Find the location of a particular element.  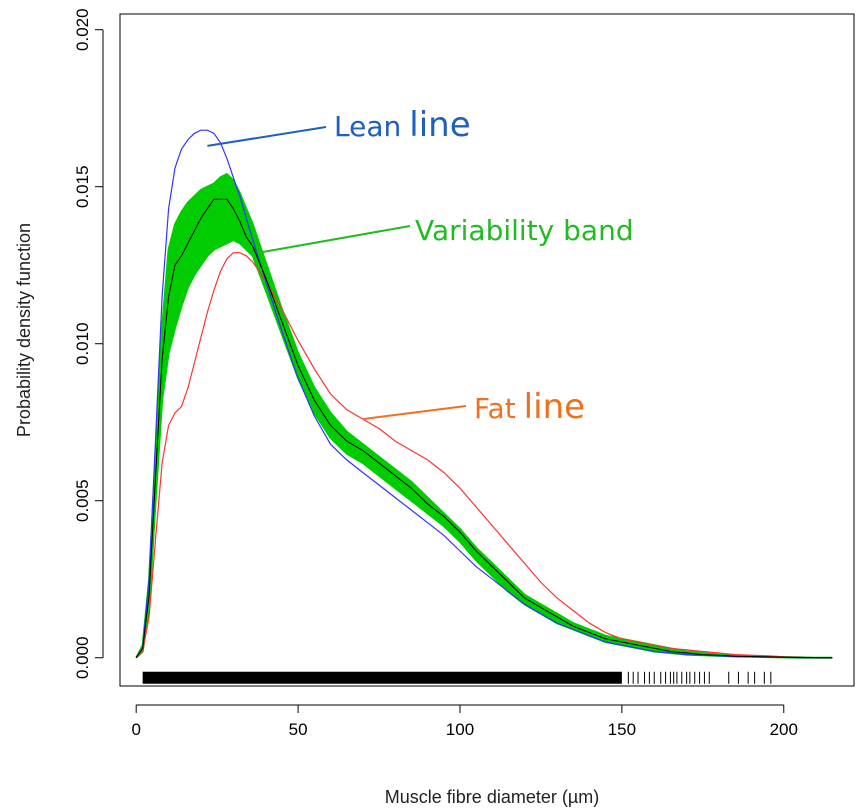

y-tick-label: 0.020 is located at coordinates (82, 29).